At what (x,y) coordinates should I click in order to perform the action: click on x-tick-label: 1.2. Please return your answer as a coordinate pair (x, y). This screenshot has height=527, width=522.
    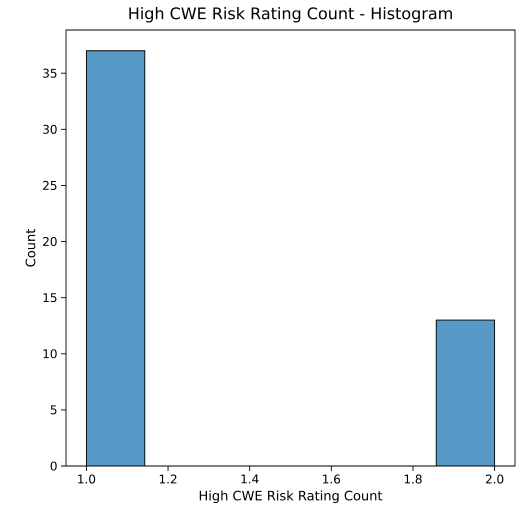
    Looking at the image, I should click on (168, 479).